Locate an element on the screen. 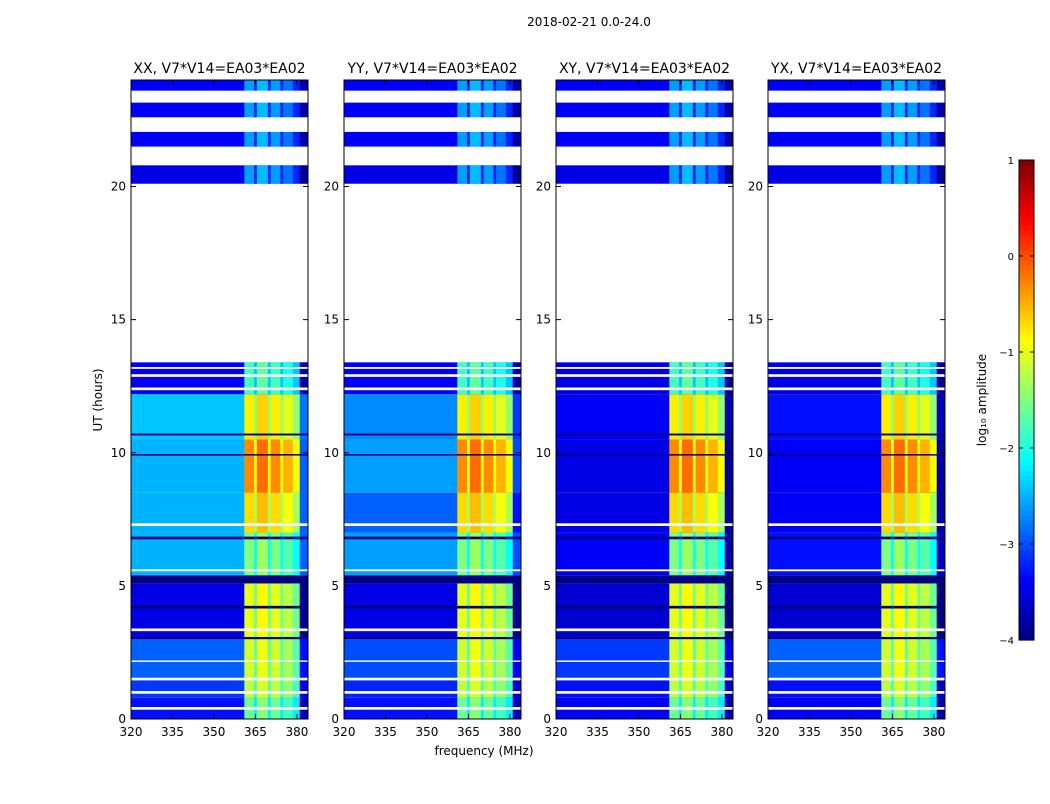 This screenshot has height=804, width=1050. colorbar-tick-label: −4 is located at coordinates (1006, 641).